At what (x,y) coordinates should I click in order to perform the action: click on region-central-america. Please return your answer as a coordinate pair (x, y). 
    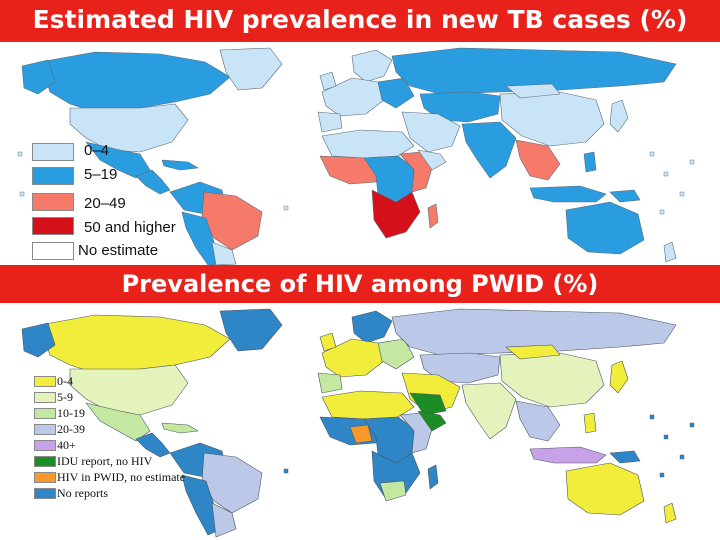
    Looking at the image, I should click on (153, 182).